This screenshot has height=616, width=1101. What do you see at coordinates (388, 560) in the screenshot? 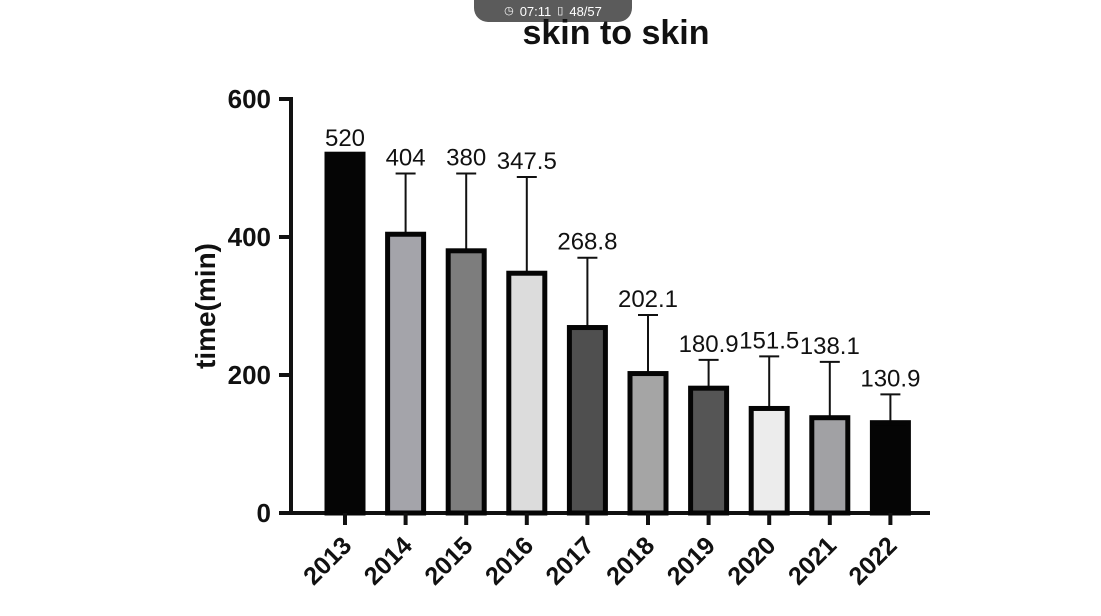
I see `x-tick-label: 2014` at bounding box center [388, 560].